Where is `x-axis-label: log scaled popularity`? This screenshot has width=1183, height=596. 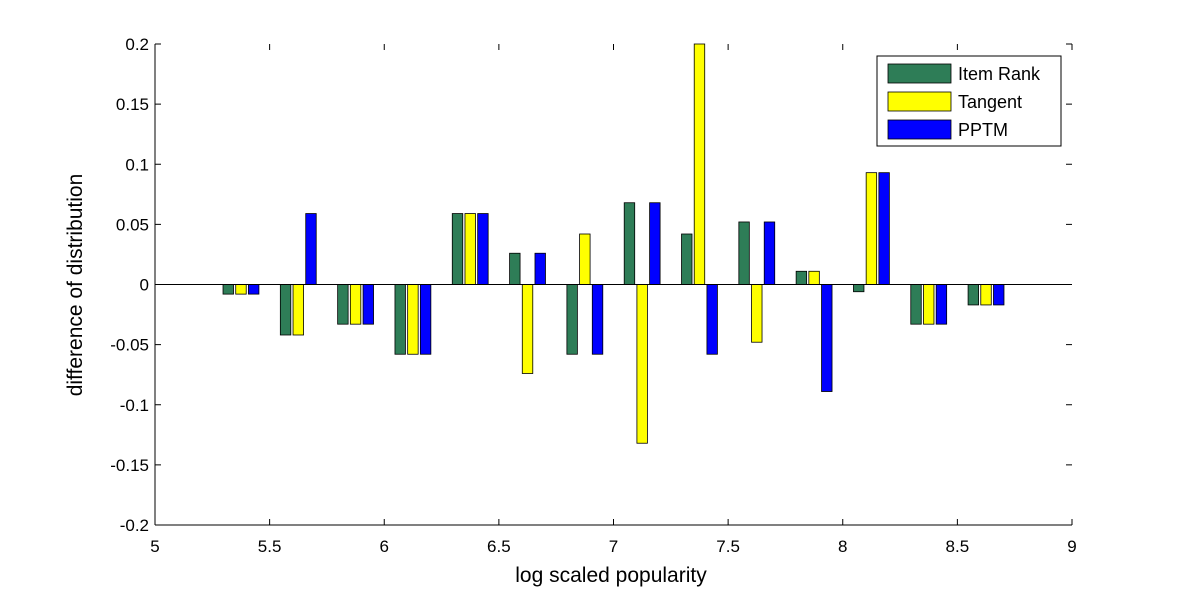
x-axis-label: log scaled popularity is located at coordinates (611, 575).